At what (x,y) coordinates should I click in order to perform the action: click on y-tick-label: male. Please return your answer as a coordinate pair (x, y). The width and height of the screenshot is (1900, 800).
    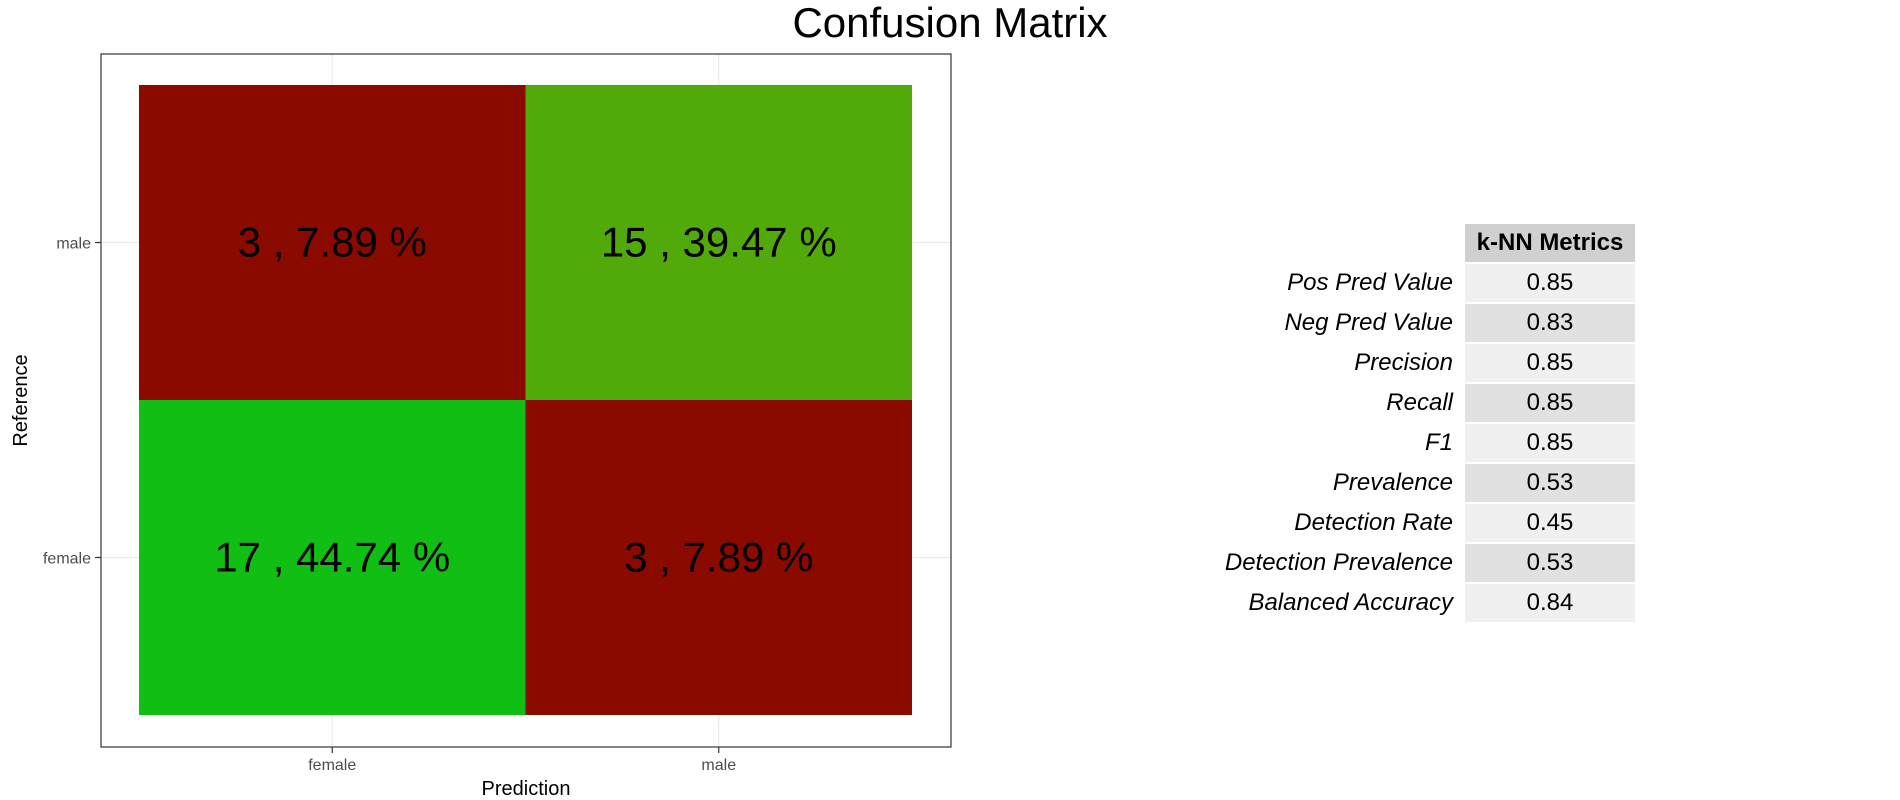
    Looking at the image, I should click on (73, 244).